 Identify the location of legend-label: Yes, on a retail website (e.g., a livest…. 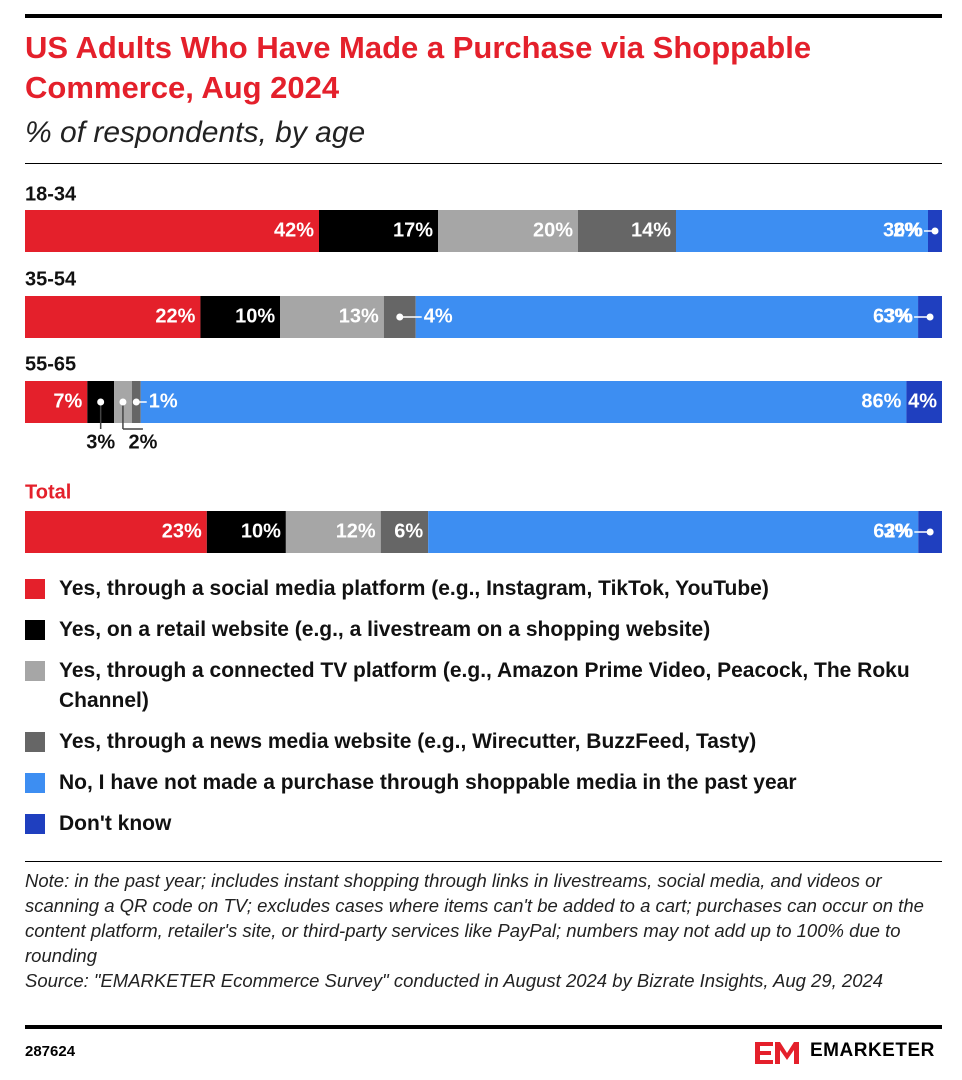
(385, 629).